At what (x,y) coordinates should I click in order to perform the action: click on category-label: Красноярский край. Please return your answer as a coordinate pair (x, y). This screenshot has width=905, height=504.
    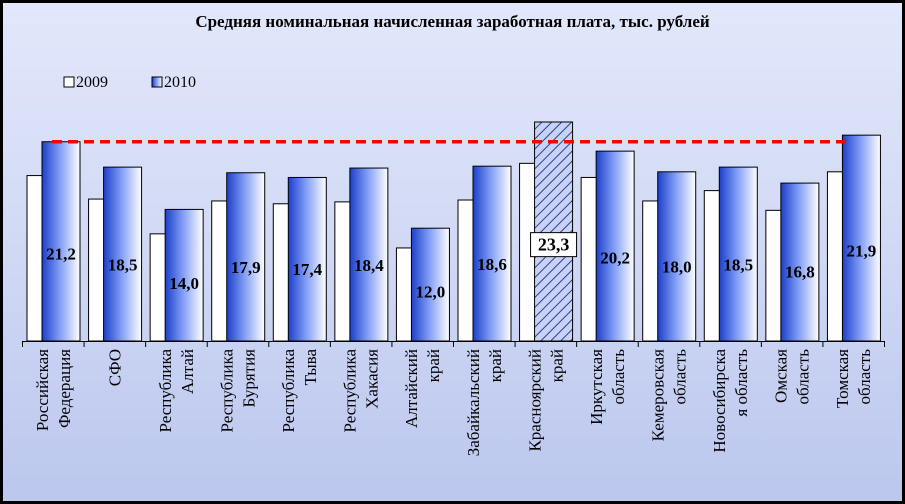
    Looking at the image, I should click on (545, 400).